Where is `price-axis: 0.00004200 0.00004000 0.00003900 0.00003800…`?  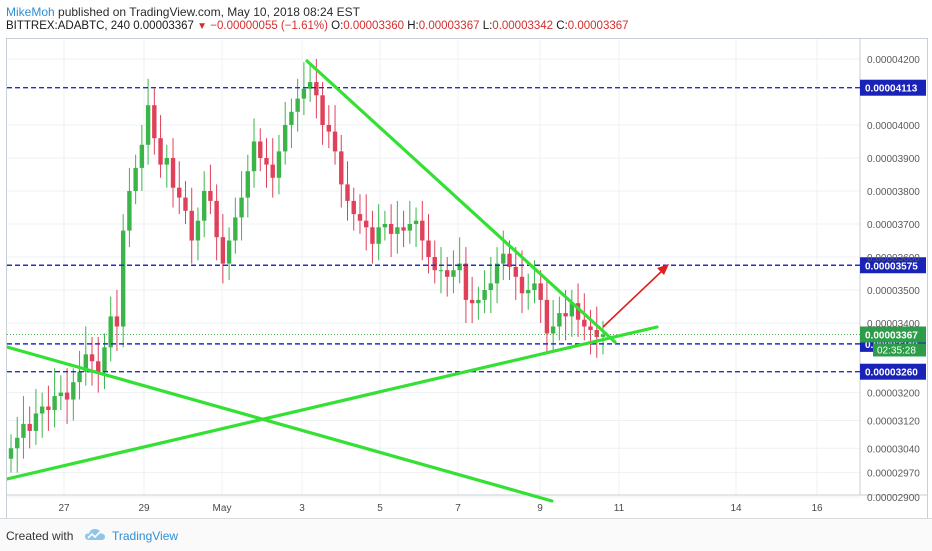 price-axis: 0.00004200 0.00004000 0.00003900 0.00003800… is located at coordinates (893, 279).